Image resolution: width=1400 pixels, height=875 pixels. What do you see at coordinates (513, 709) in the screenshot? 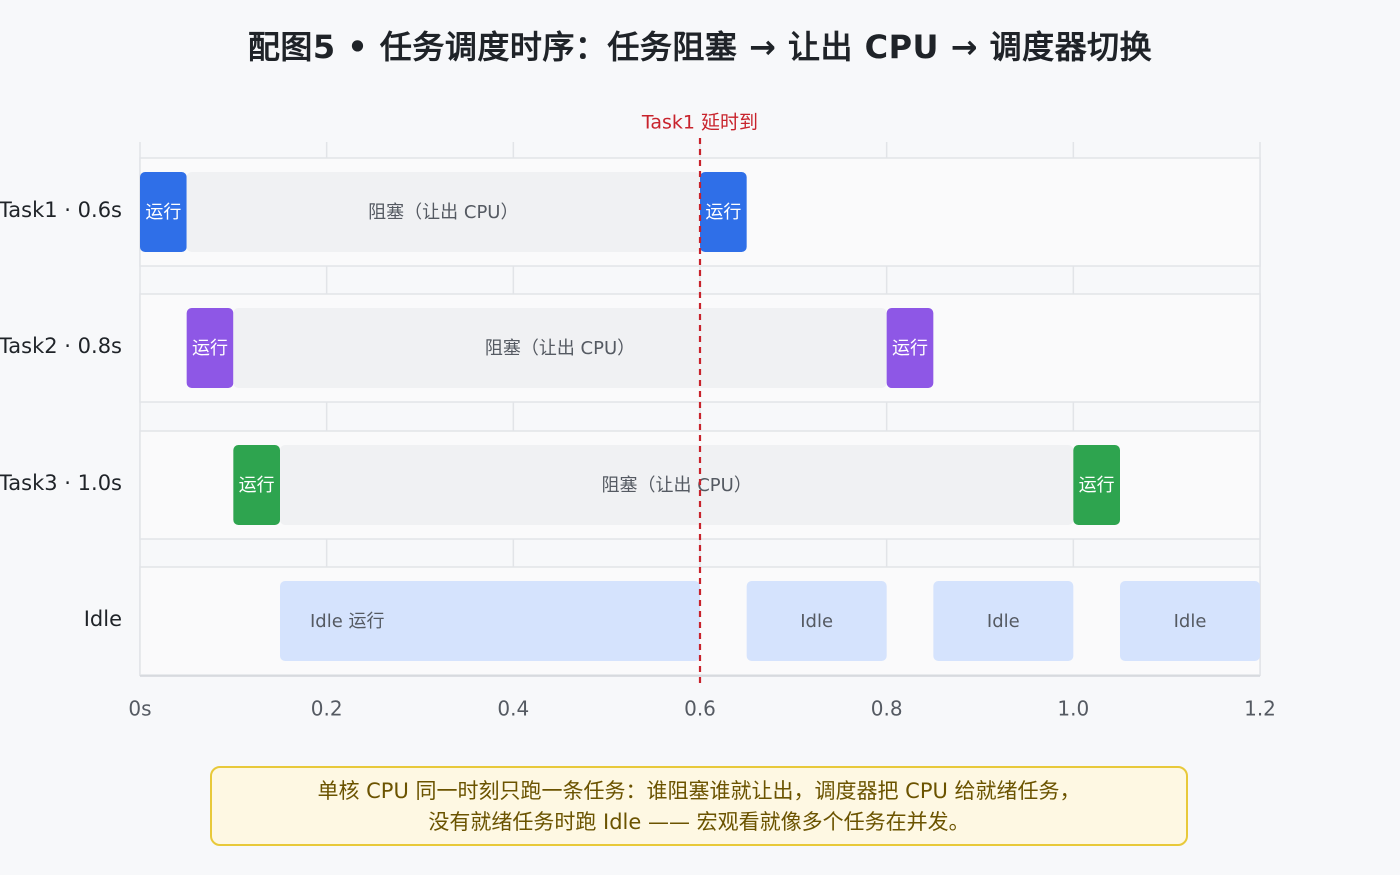
I see `x-tick-label-2: 0.4` at bounding box center [513, 709].